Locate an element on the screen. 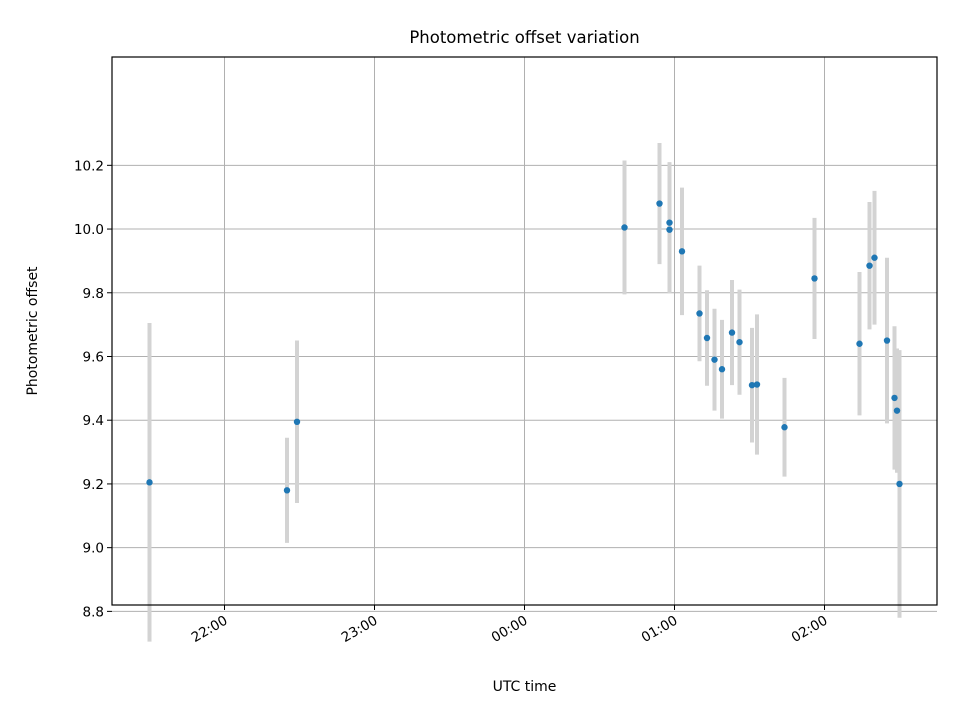 The width and height of the screenshot is (960, 720). y-tick-label: 10.2 is located at coordinates (89, 166).